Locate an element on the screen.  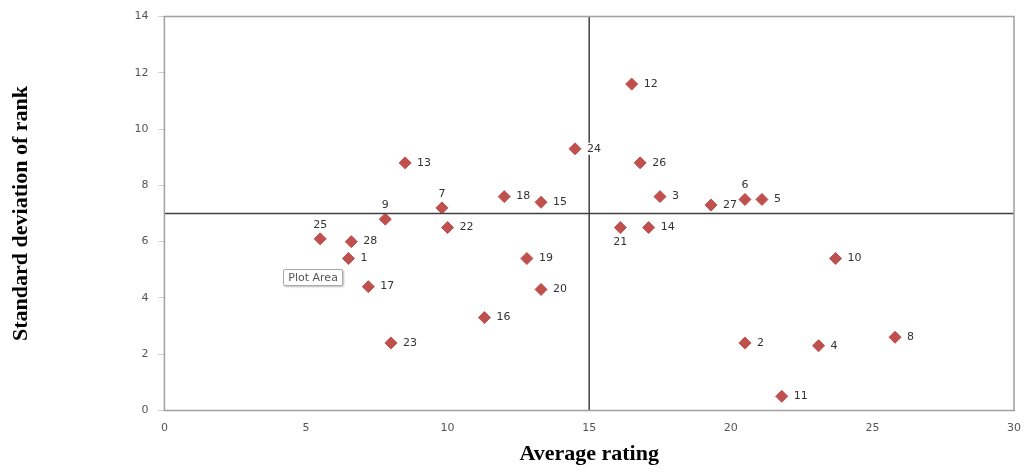
annotation: 23 is located at coordinates (409, 342).